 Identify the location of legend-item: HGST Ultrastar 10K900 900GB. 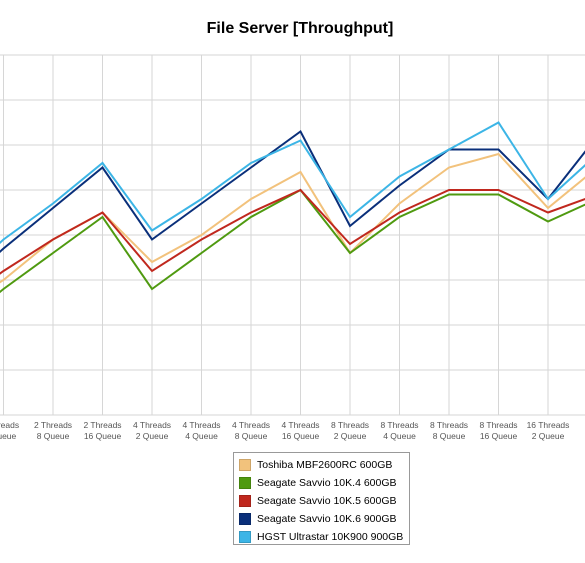
(321, 537).